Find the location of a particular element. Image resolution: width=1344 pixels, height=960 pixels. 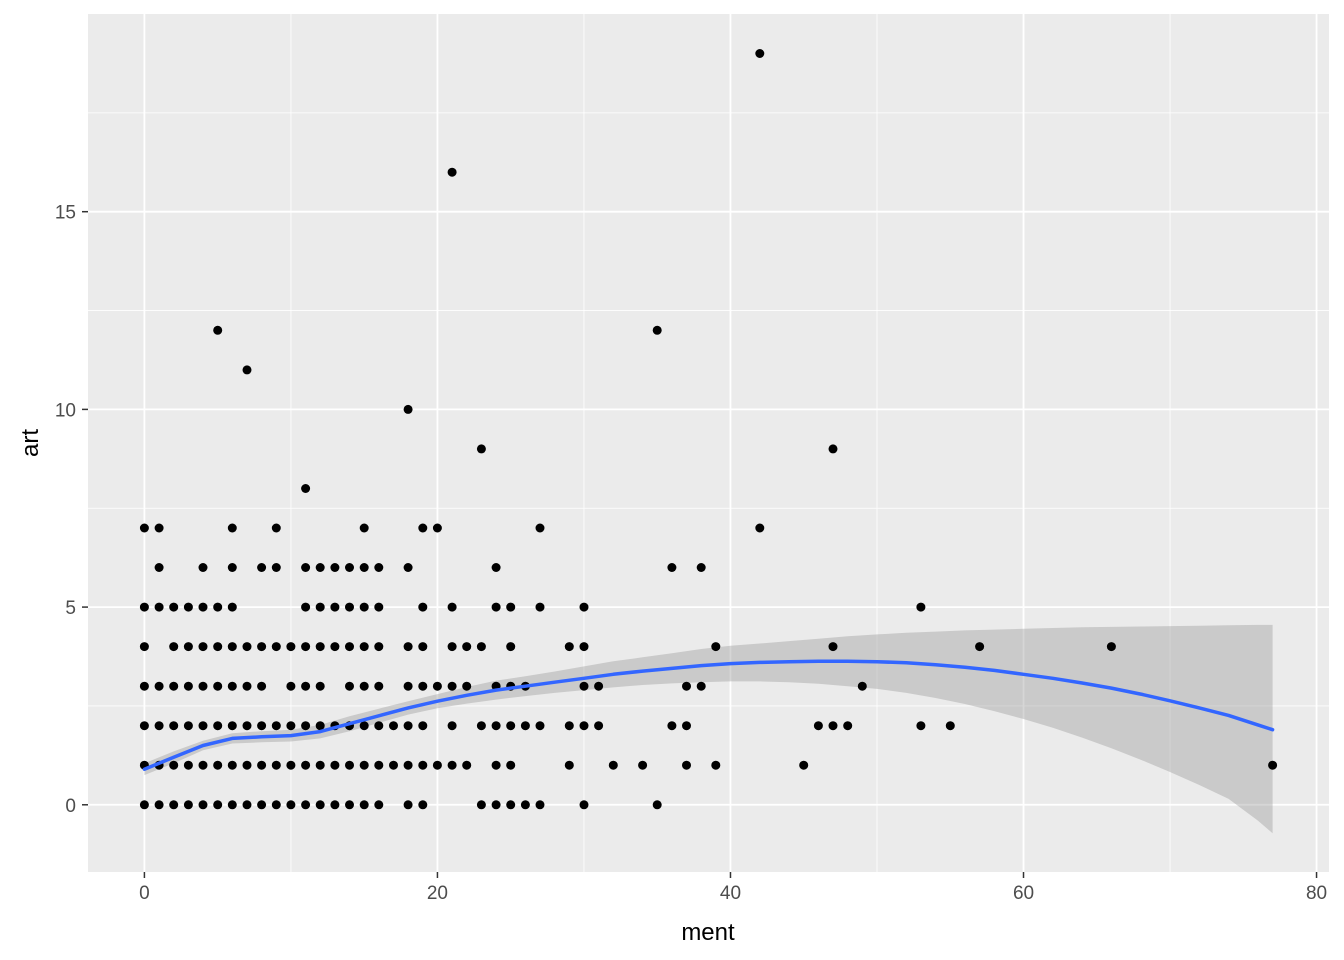

x-axis-ticks: 0 20 40 60 80 is located at coordinates (733, 888).